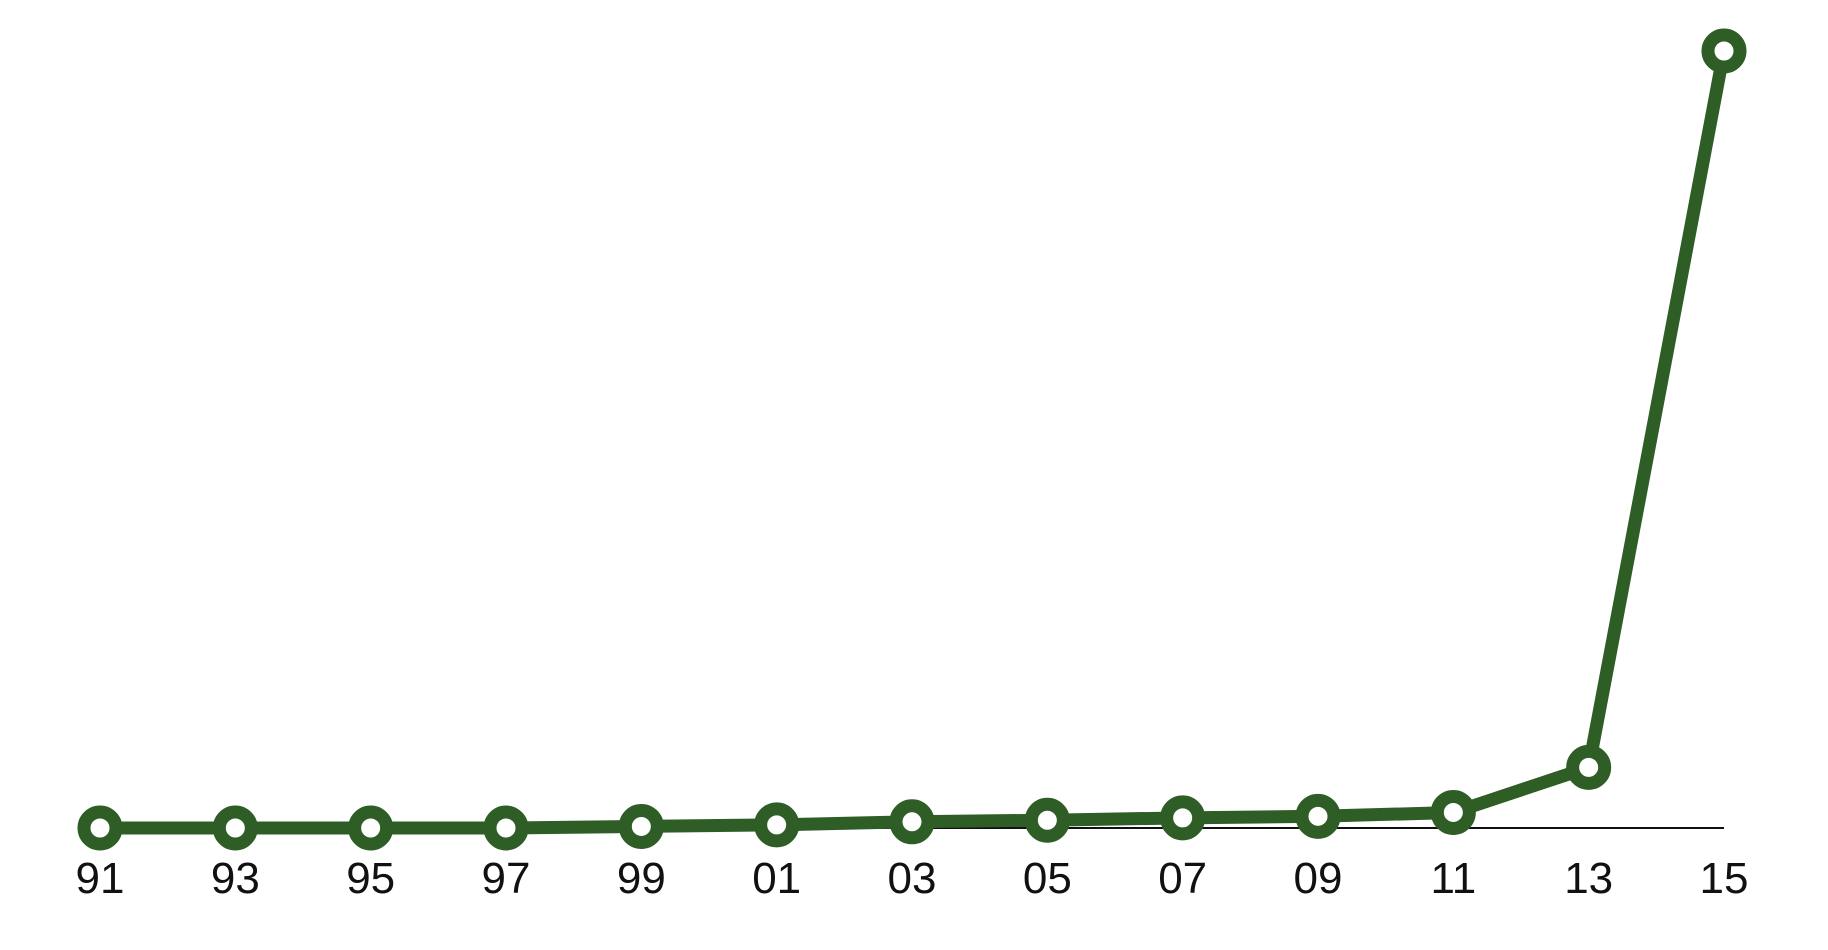  Describe the element at coordinates (1724, 878) in the screenshot. I see `x-tick-label-15: 15` at that location.